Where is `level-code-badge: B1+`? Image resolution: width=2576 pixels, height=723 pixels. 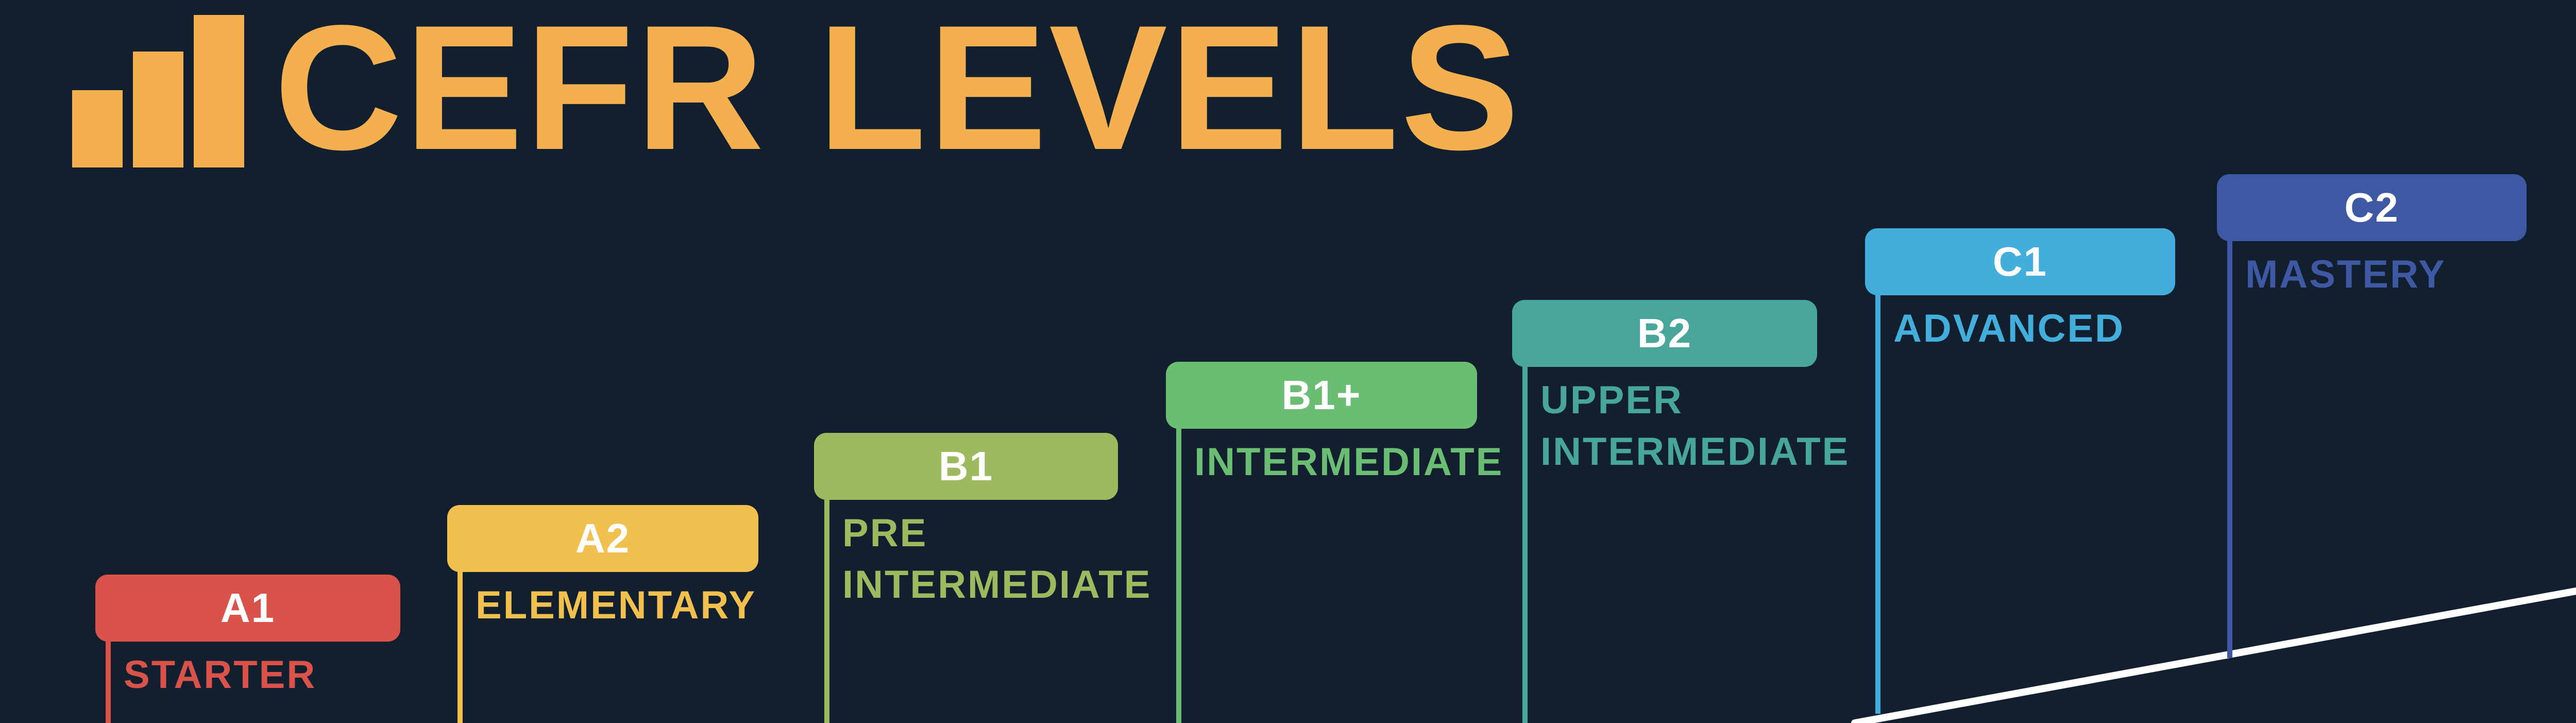
level-code-badge: B1+ is located at coordinates (1321, 395).